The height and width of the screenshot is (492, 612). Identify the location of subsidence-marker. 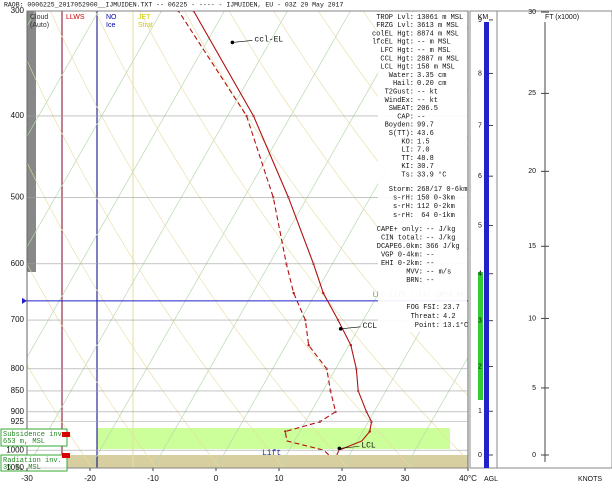
(66, 434).